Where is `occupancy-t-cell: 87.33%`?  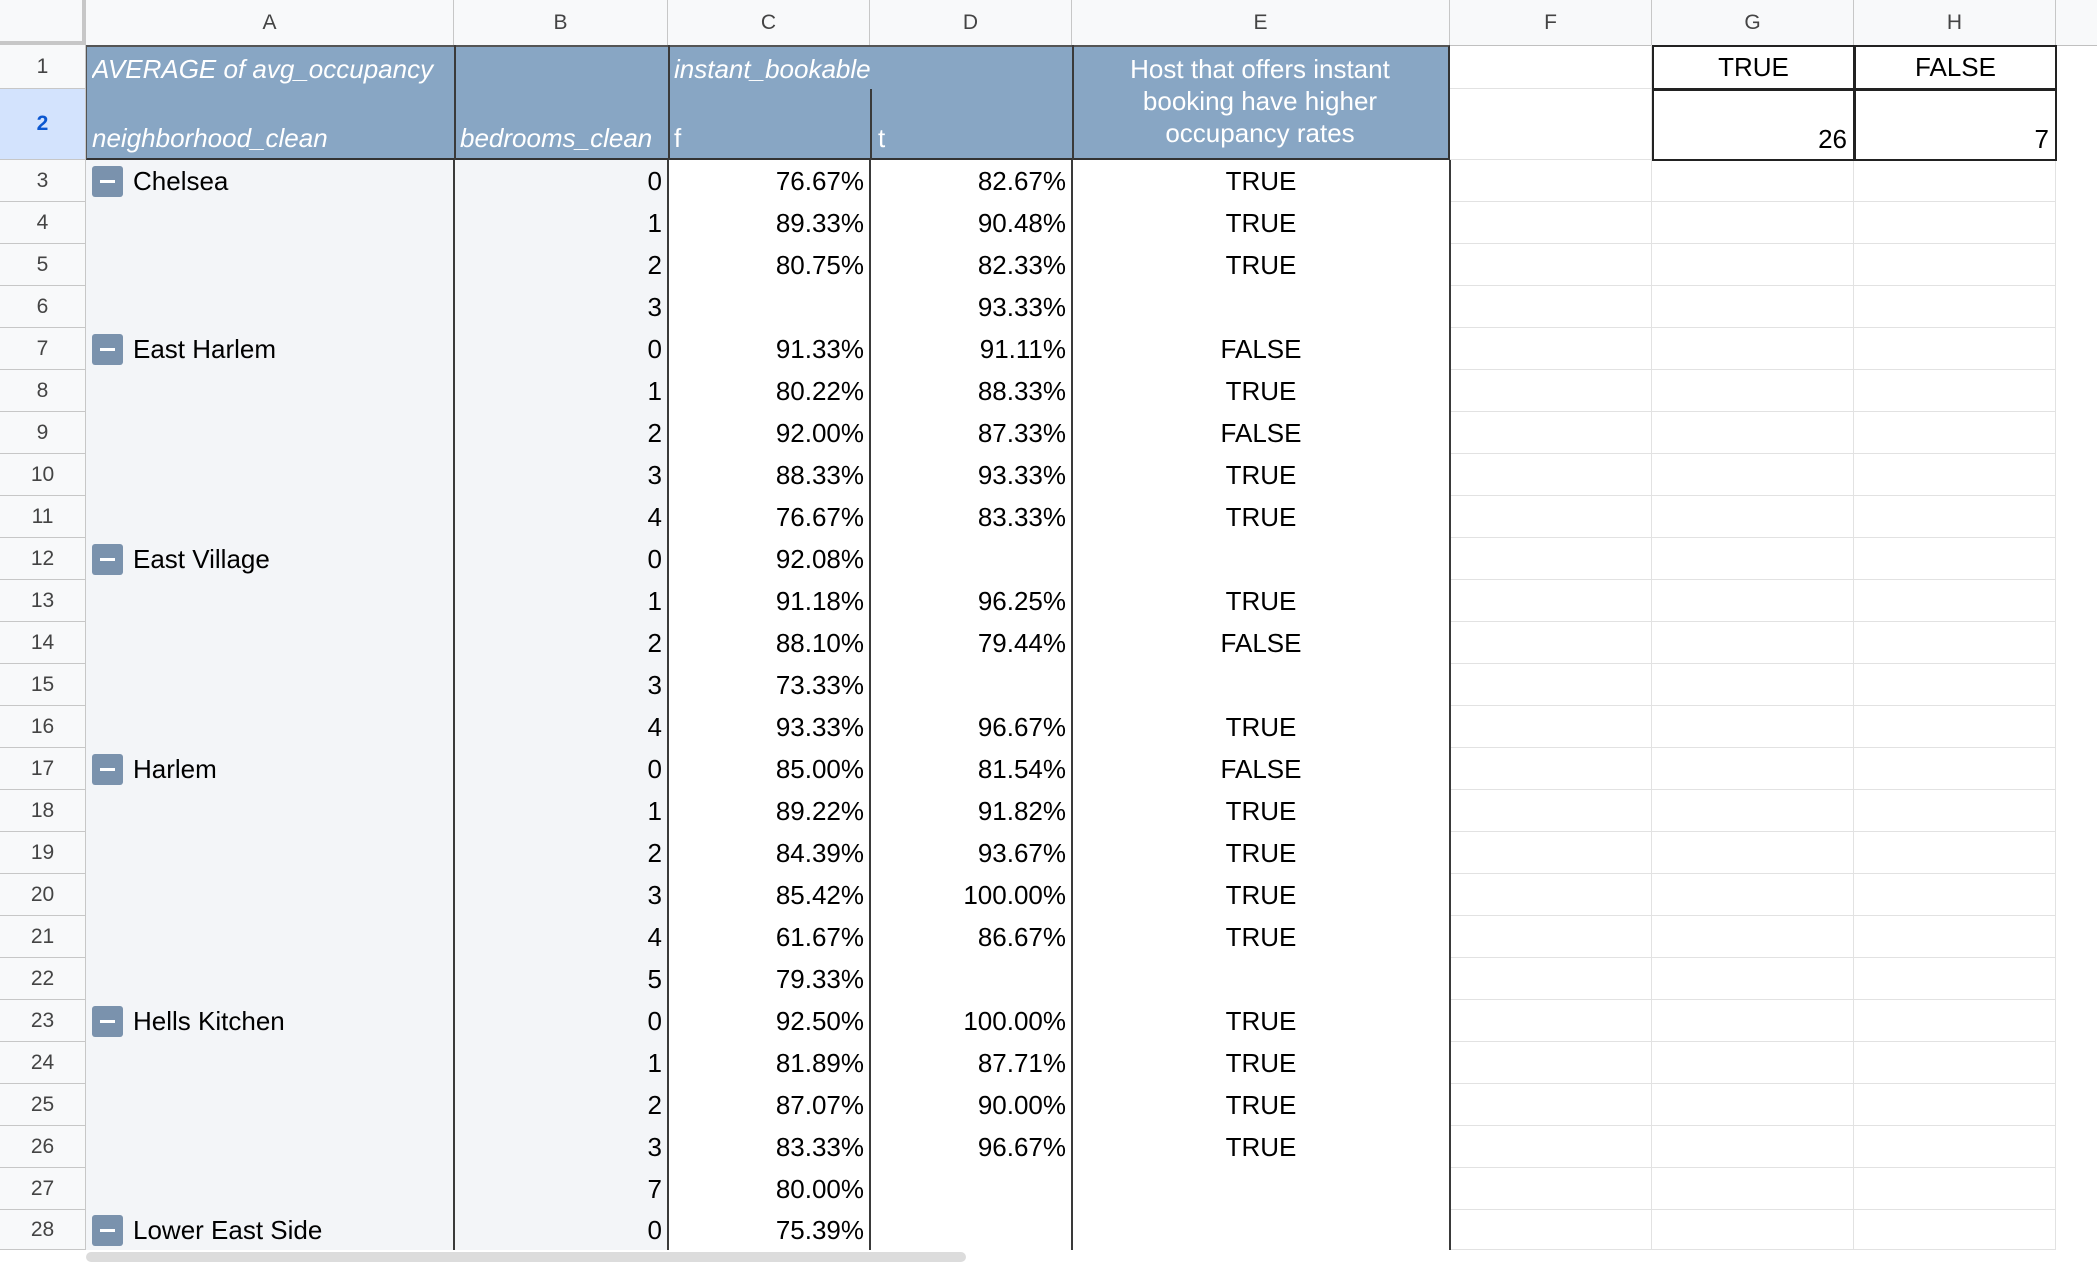
occupancy-t-cell: 87.33% is located at coordinates (1021, 433).